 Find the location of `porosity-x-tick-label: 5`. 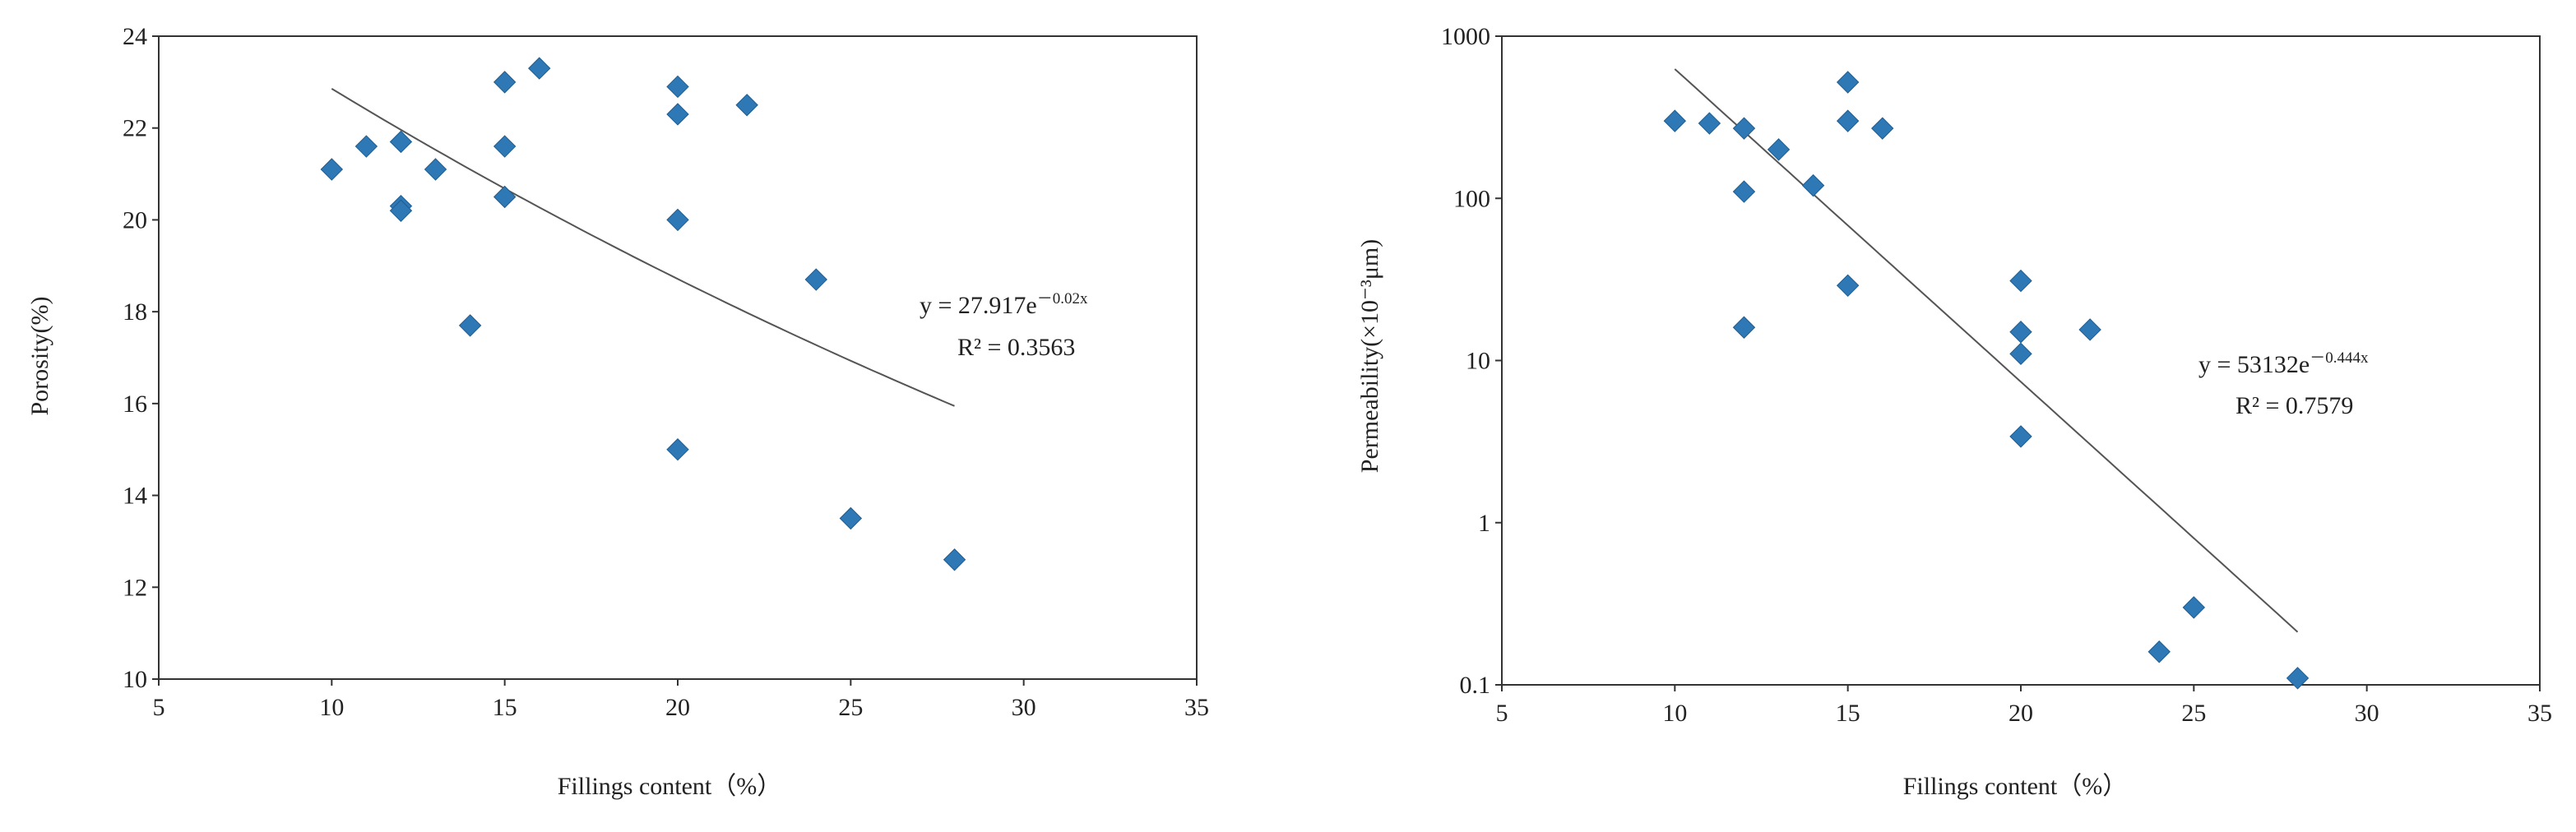

porosity-x-tick-label: 5 is located at coordinates (159, 707).